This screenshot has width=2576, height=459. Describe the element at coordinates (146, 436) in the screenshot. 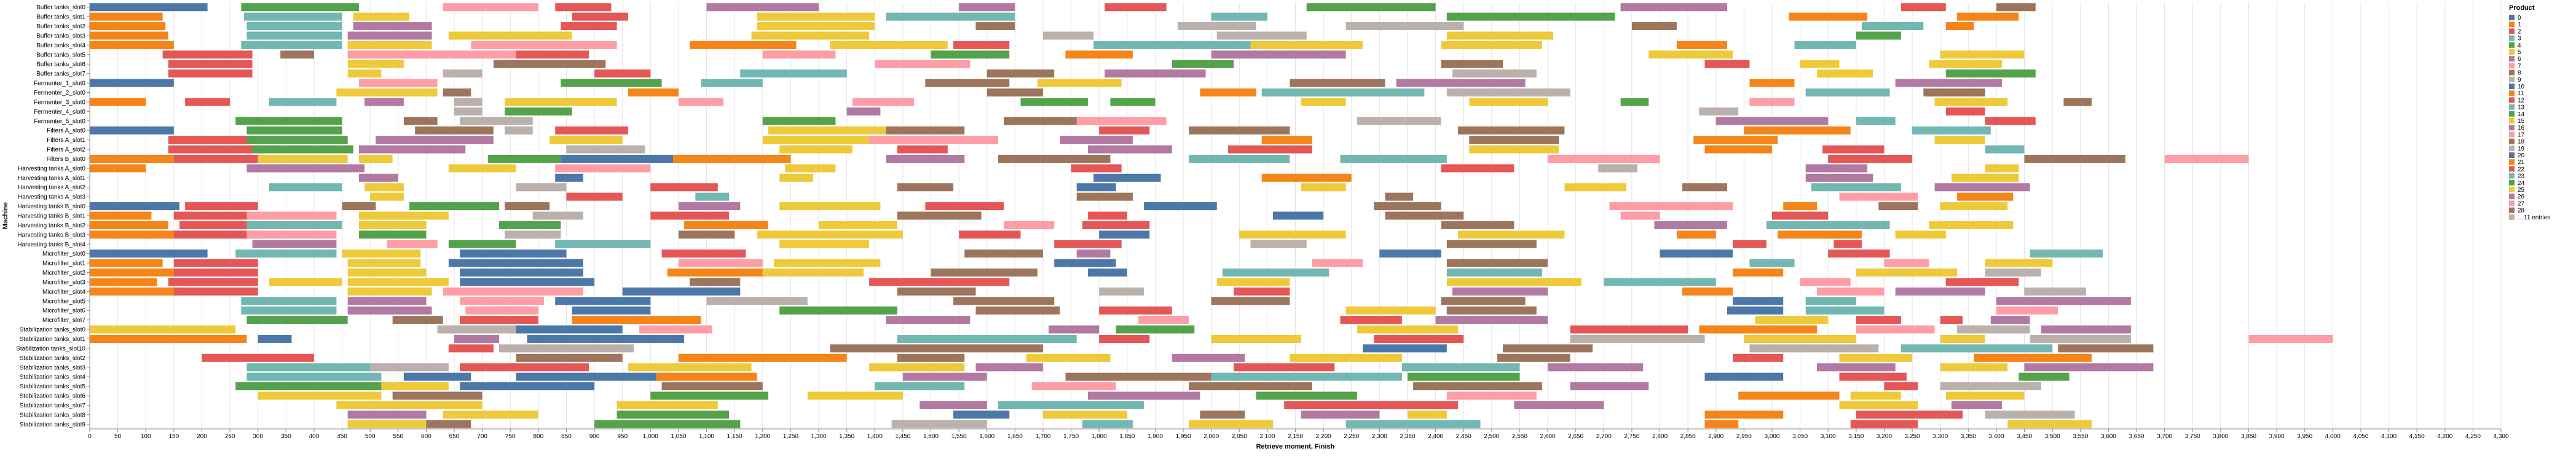

I see `x-tick-label: 100` at that location.